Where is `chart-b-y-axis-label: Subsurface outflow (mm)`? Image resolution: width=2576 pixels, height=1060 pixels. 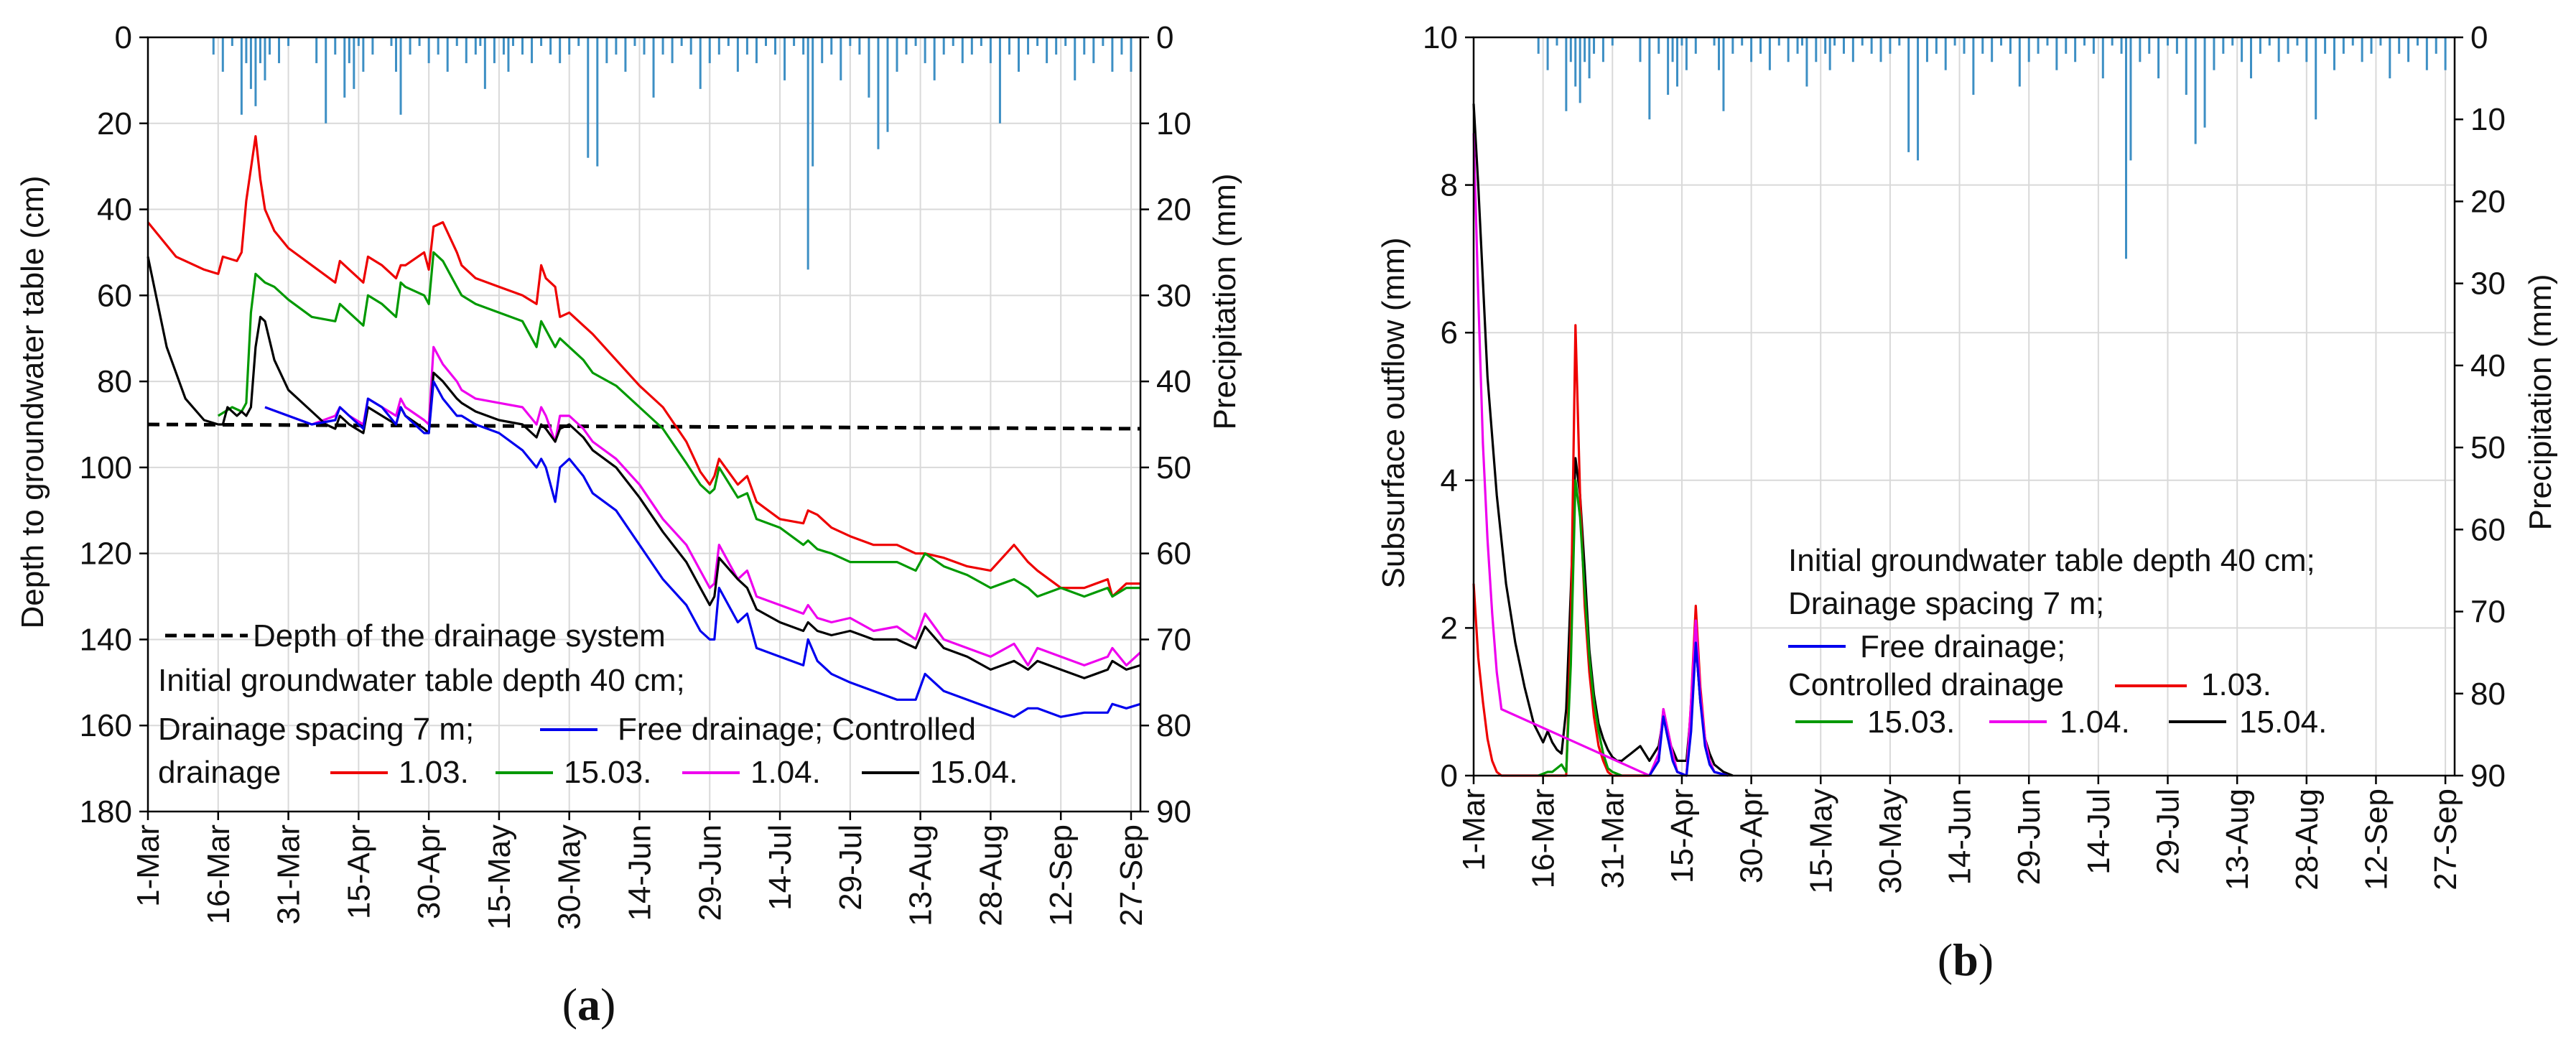 chart-b-y-axis-label: Subsurface outflow (mm) is located at coordinates (1393, 412).